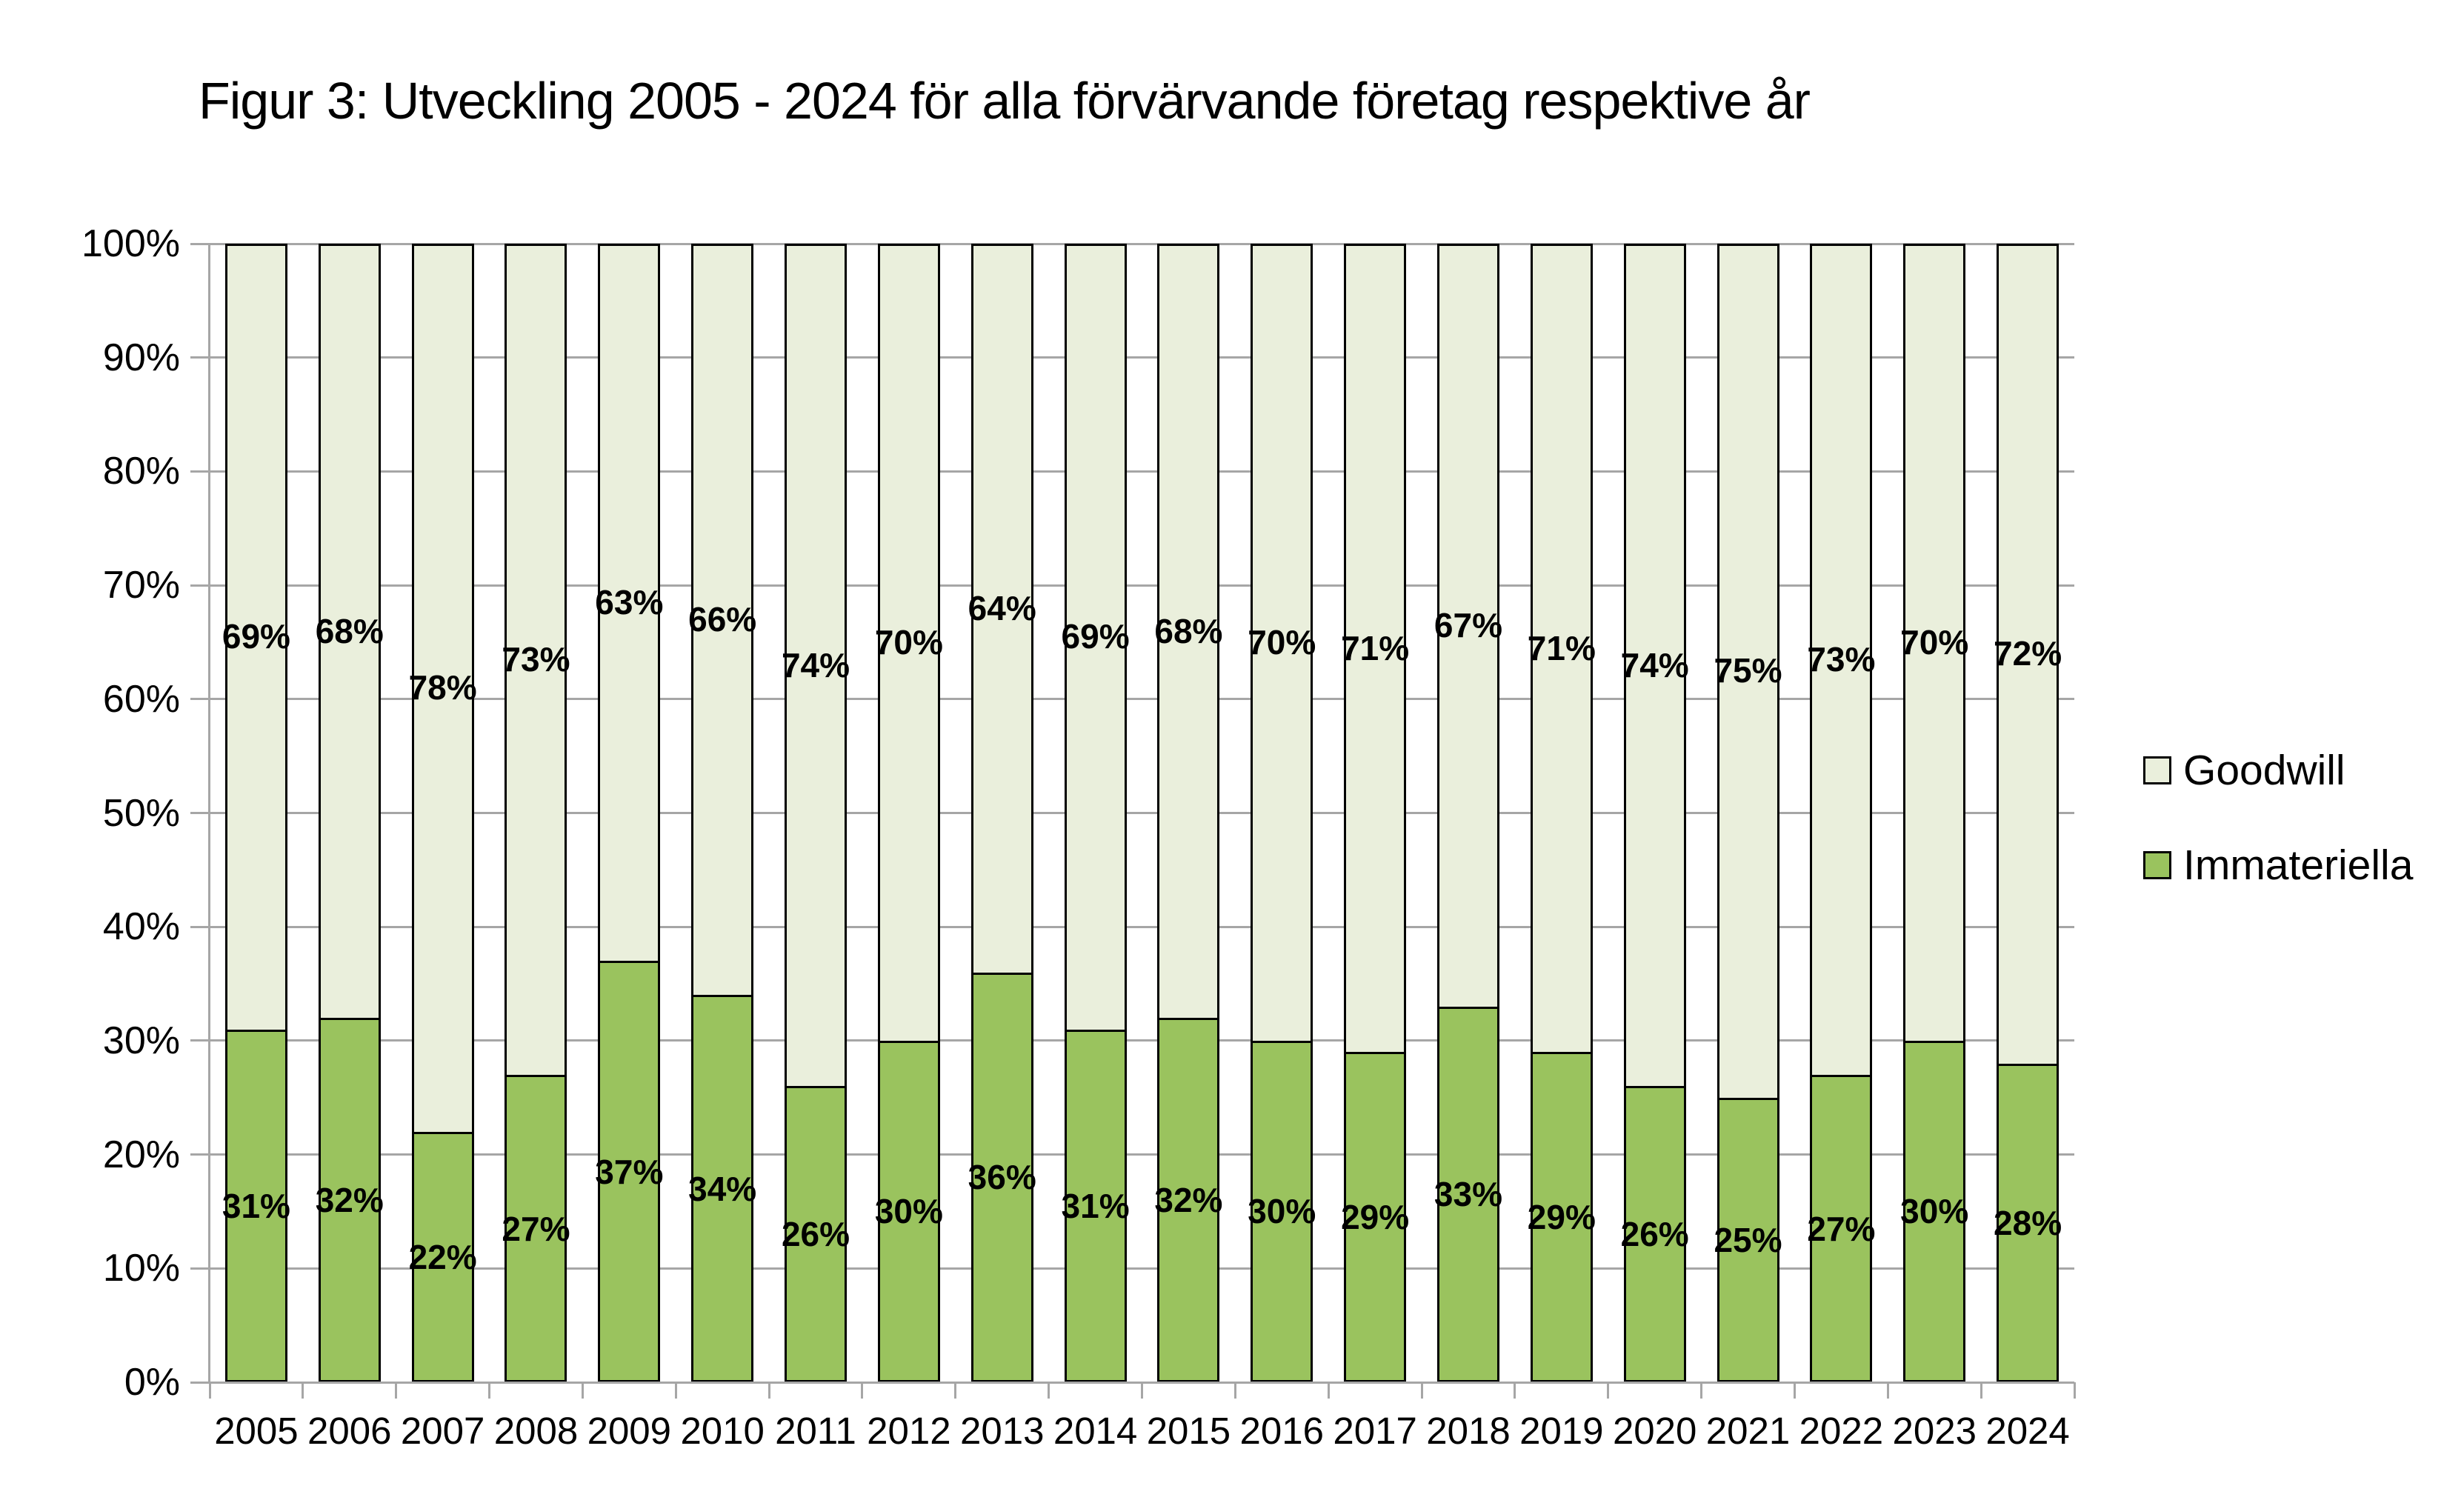  I want to click on data-label-goodwill-2010: 66%, so click(723, 619).